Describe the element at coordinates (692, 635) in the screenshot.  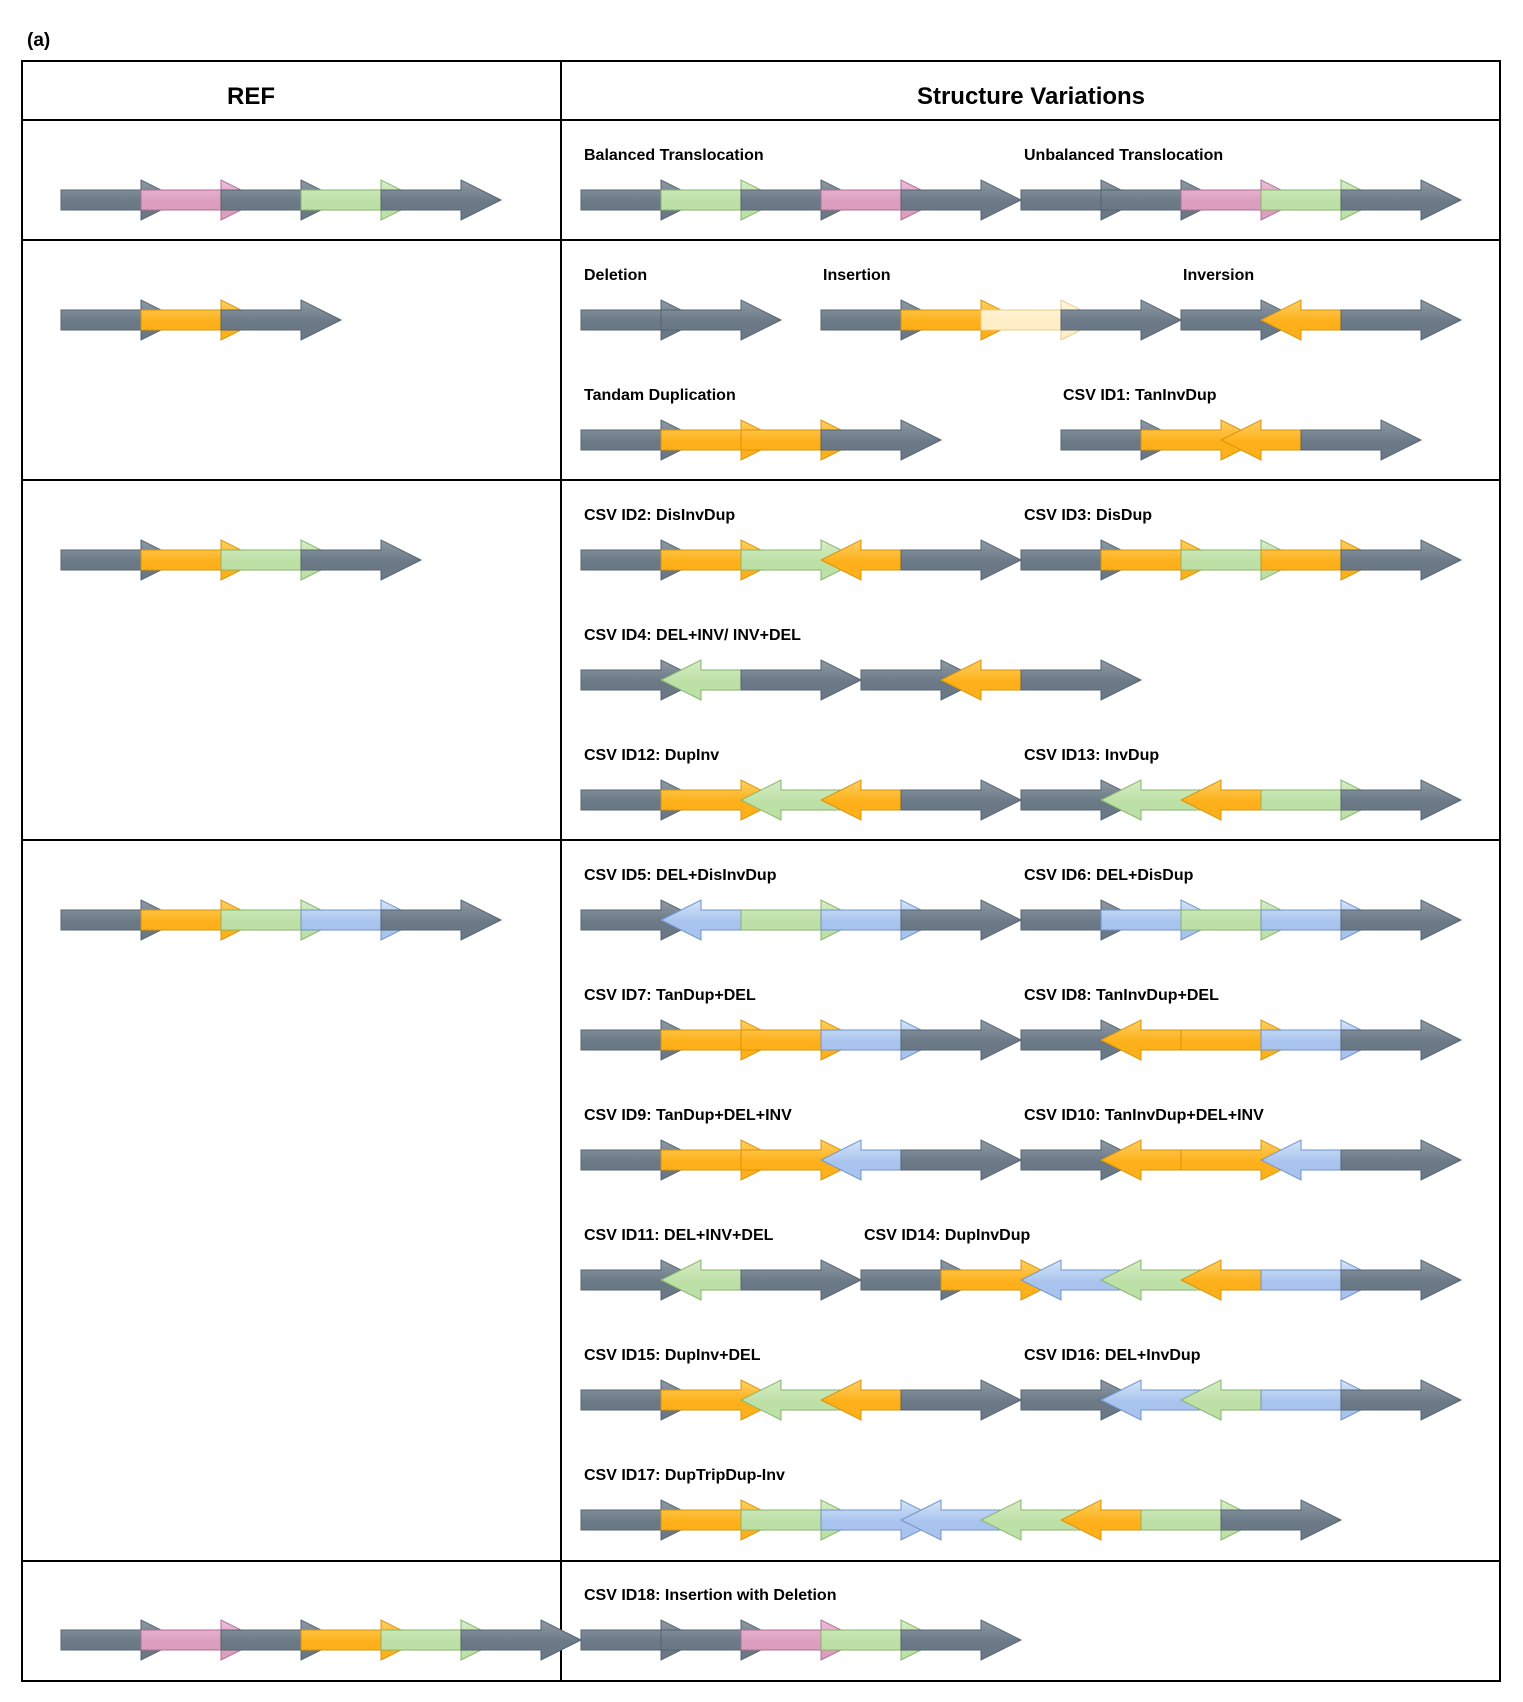
I see `variant-label: CSV ID4: DEL+INV/ INV+DEL` at that location.